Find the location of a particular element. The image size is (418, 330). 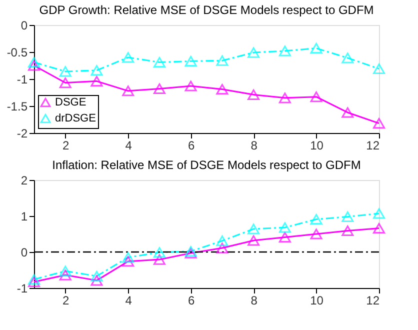

legend-label: drDSGE is located at coordinates (75, 118).